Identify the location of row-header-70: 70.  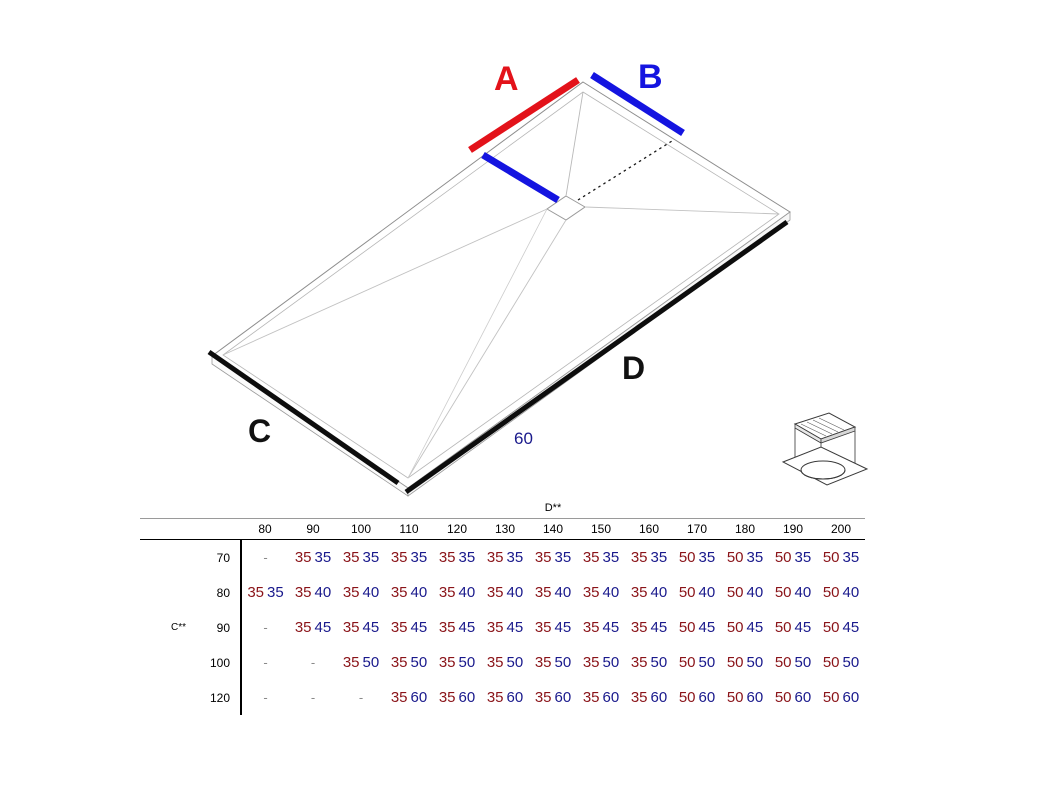
(218, 557).